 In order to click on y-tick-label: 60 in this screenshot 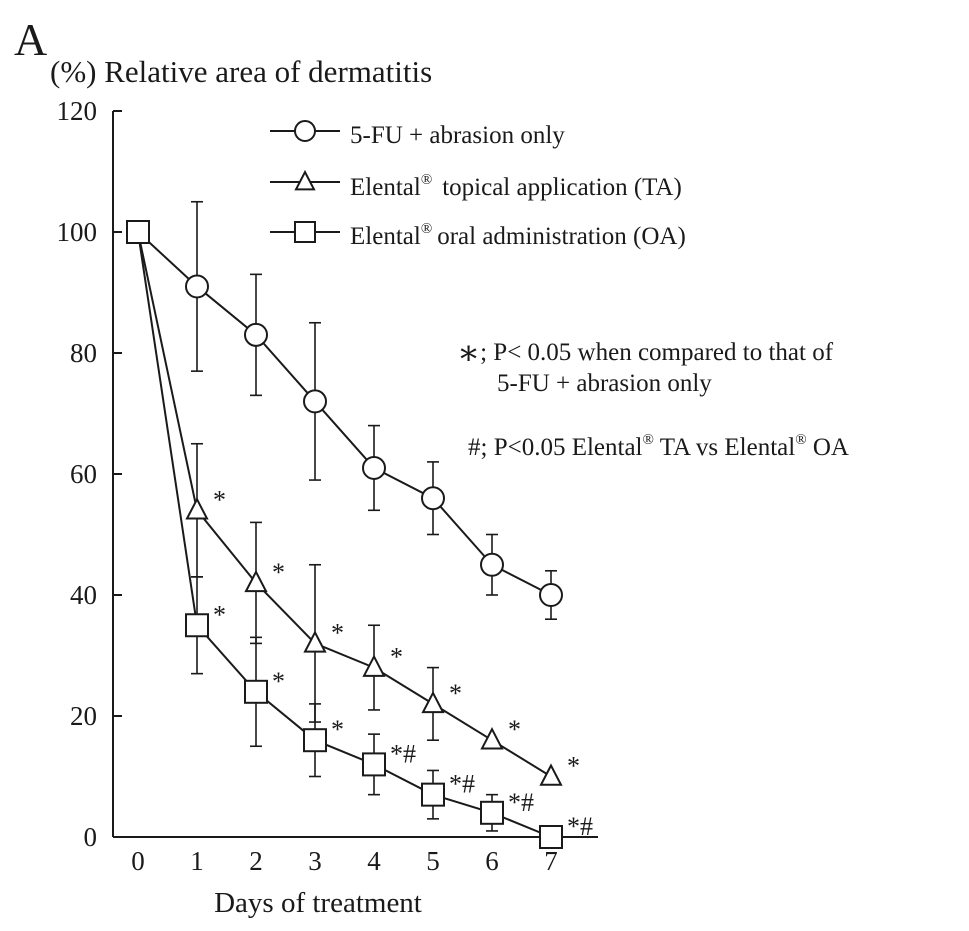, I will do `click(83, 474)`.